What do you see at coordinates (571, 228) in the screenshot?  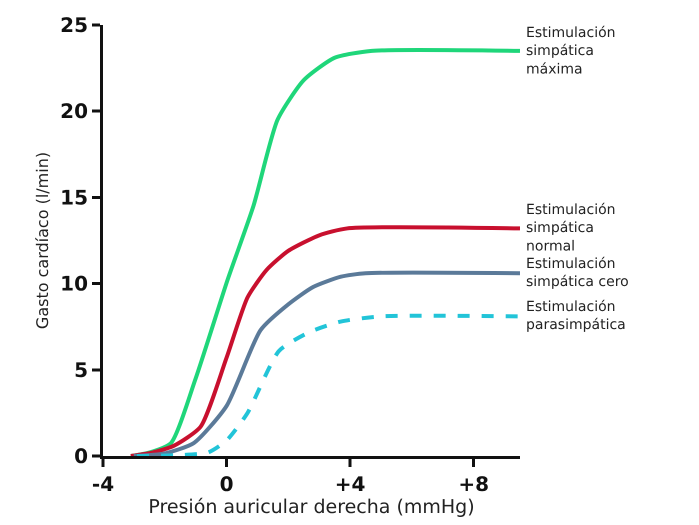 I see `series-label: Estimulación simpática normal` at bounding box center [571, 228].